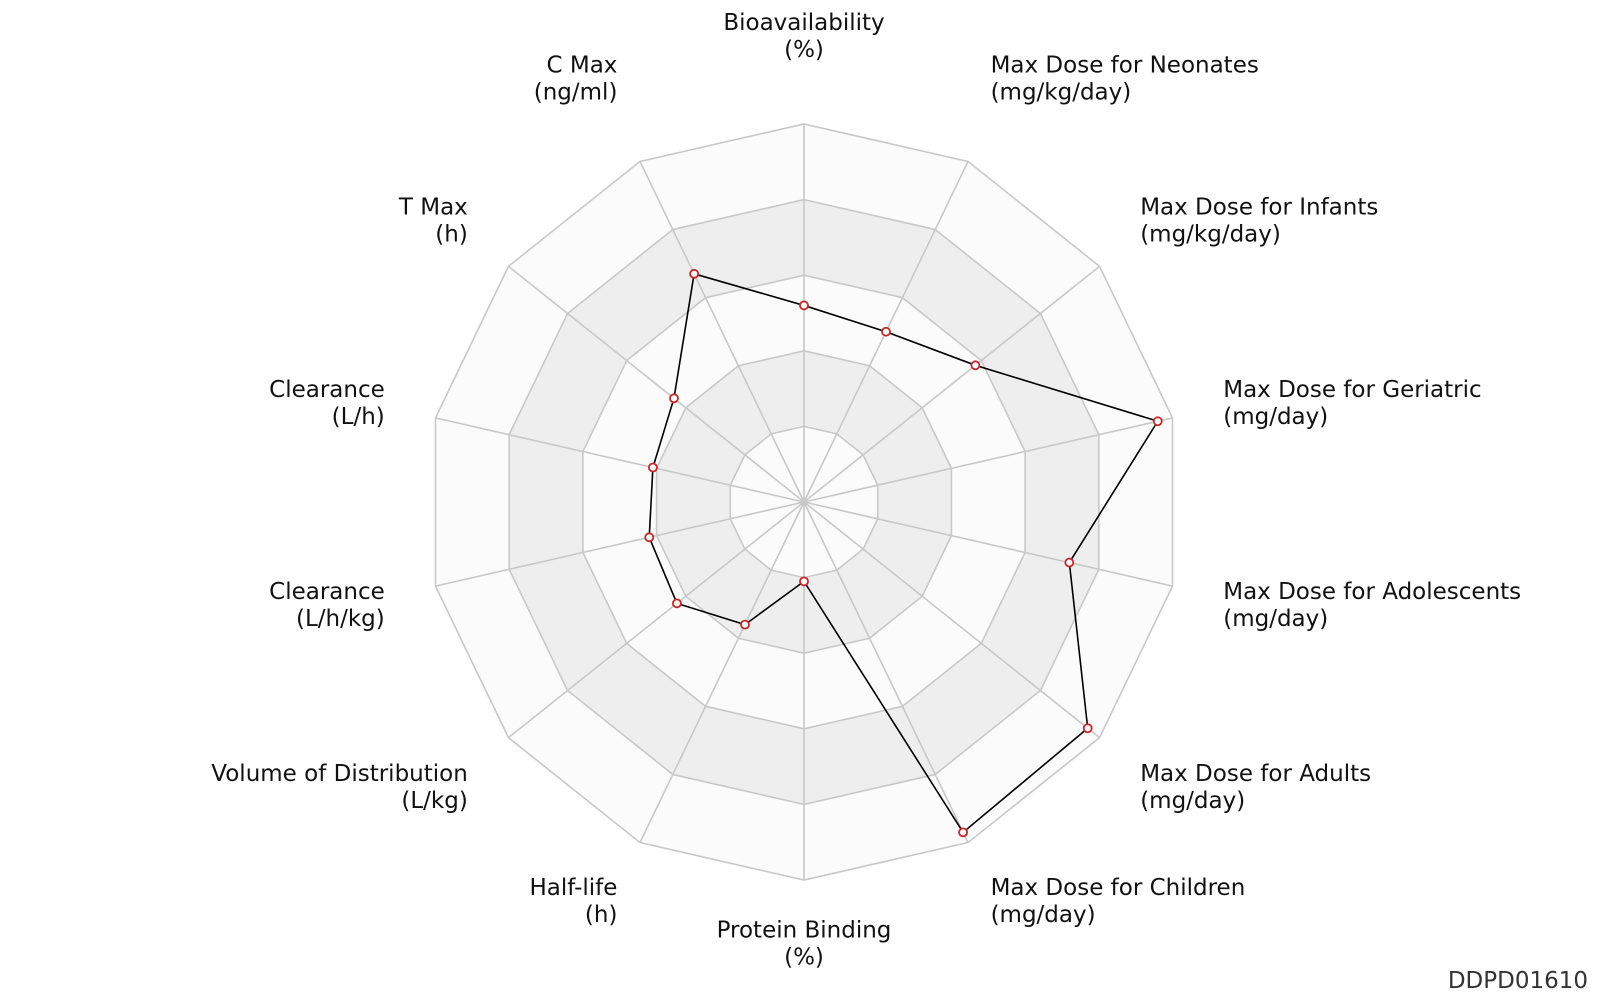 The width and height of the screenshot is (1600, 1004). I want to click on axis-label-7: Max Dose for Children(mg/day), so click(1118, 901).